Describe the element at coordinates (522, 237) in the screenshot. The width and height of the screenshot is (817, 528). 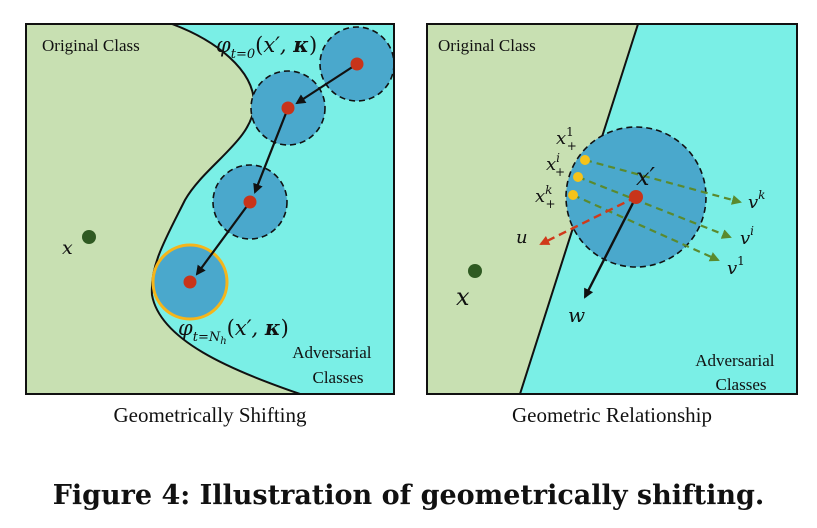
I see `u-label: u` at that location.